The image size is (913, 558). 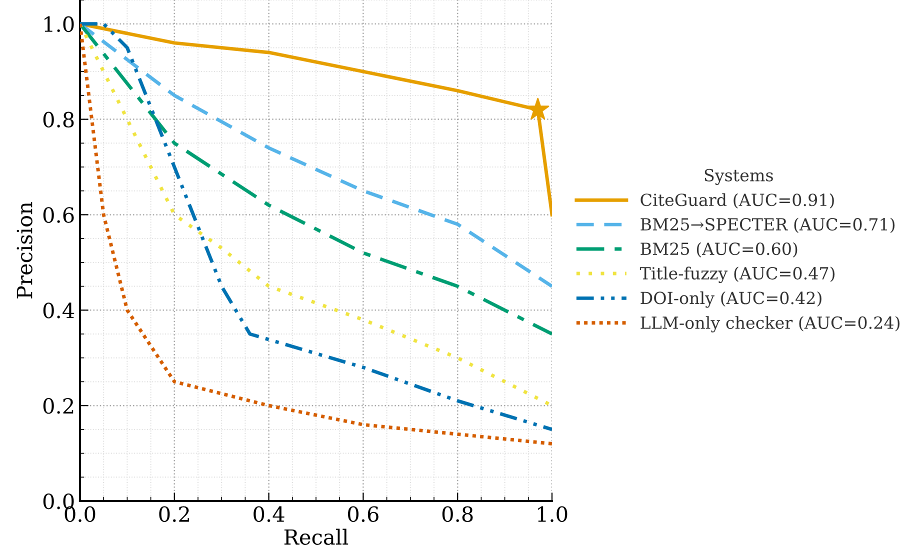 What do you see at coordinates (58, 120) in the screenshot?
I see `y-tick-label: 0.8` at bounding box center [58, 120].